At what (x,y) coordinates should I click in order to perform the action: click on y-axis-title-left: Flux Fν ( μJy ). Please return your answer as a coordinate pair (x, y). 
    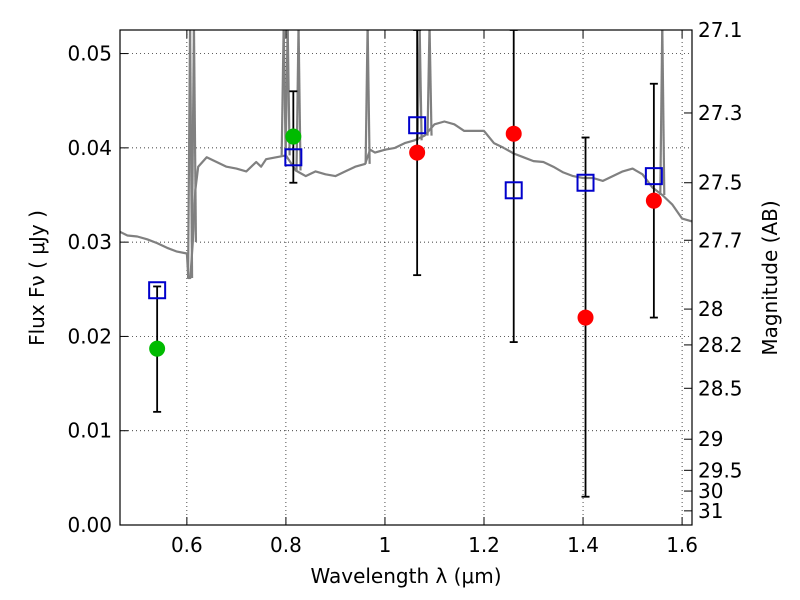
    Looking at the image, I should click on (37, 278).